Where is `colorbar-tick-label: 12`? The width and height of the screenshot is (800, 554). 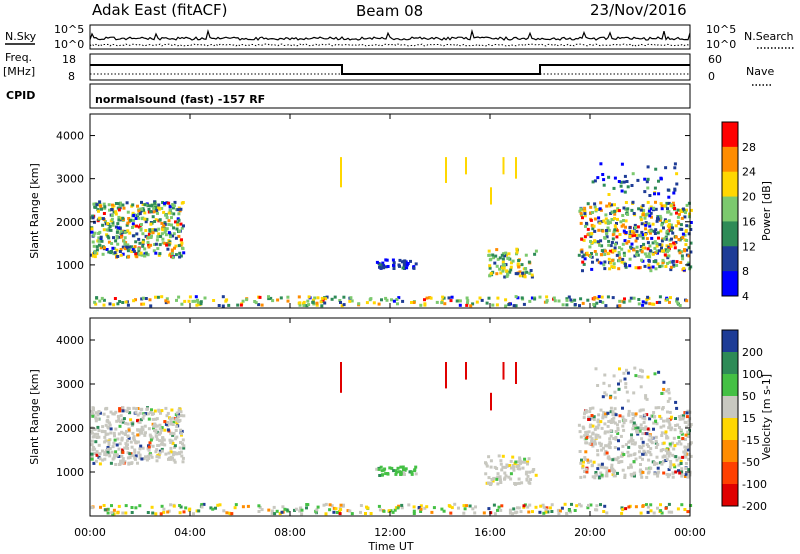
colorbar-tick-label: 12 is located at coordinates (749, 246).